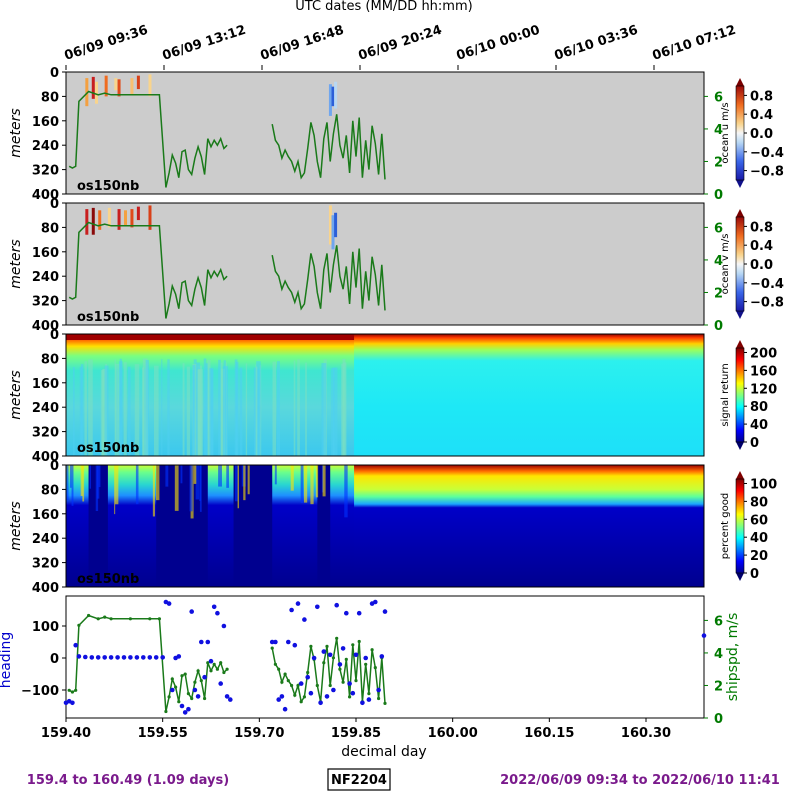 This screenshot has width=800, height=804. I want to click on top-tick-label: 06/09 20:24, so click(400, 43).